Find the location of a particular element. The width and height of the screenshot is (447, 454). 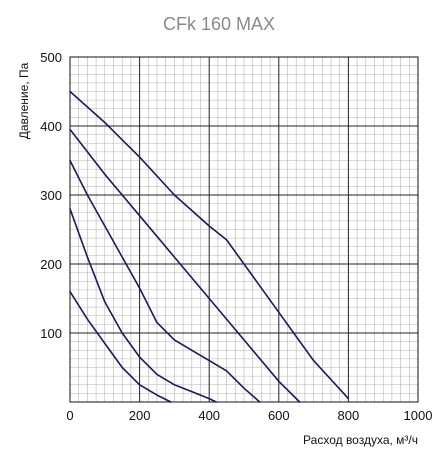

y-tick-label: 500 is located at coordinates (51, 57).